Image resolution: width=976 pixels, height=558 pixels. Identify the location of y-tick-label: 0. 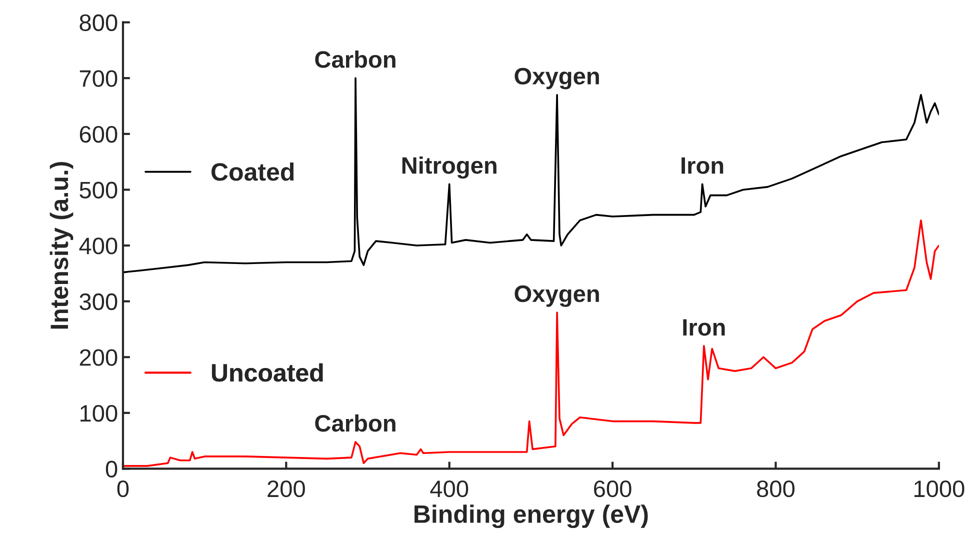
(112, 469).